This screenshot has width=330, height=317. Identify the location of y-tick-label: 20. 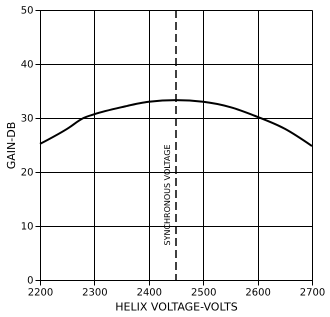
(27, 173).